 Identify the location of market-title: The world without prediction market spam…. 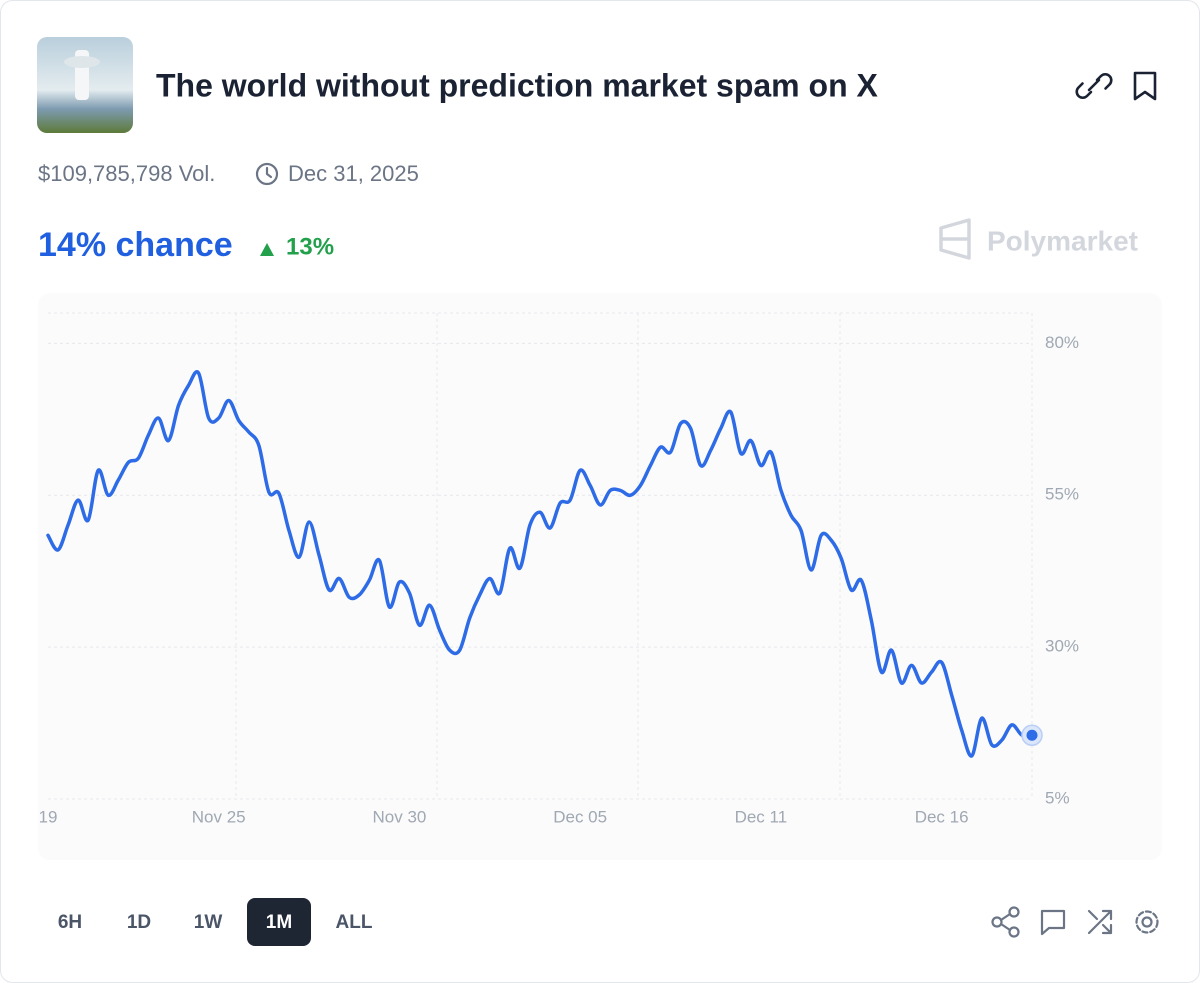
(517, 85).